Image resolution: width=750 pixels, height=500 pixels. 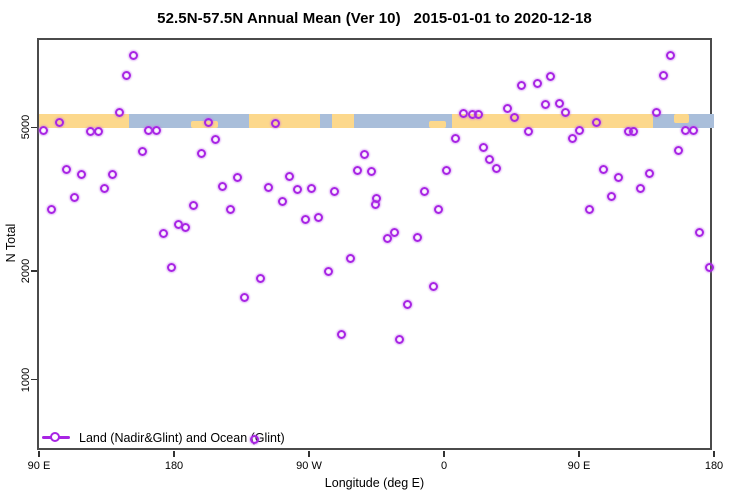 I want to click on legend-marker-icon, so click(x=56, y=437).